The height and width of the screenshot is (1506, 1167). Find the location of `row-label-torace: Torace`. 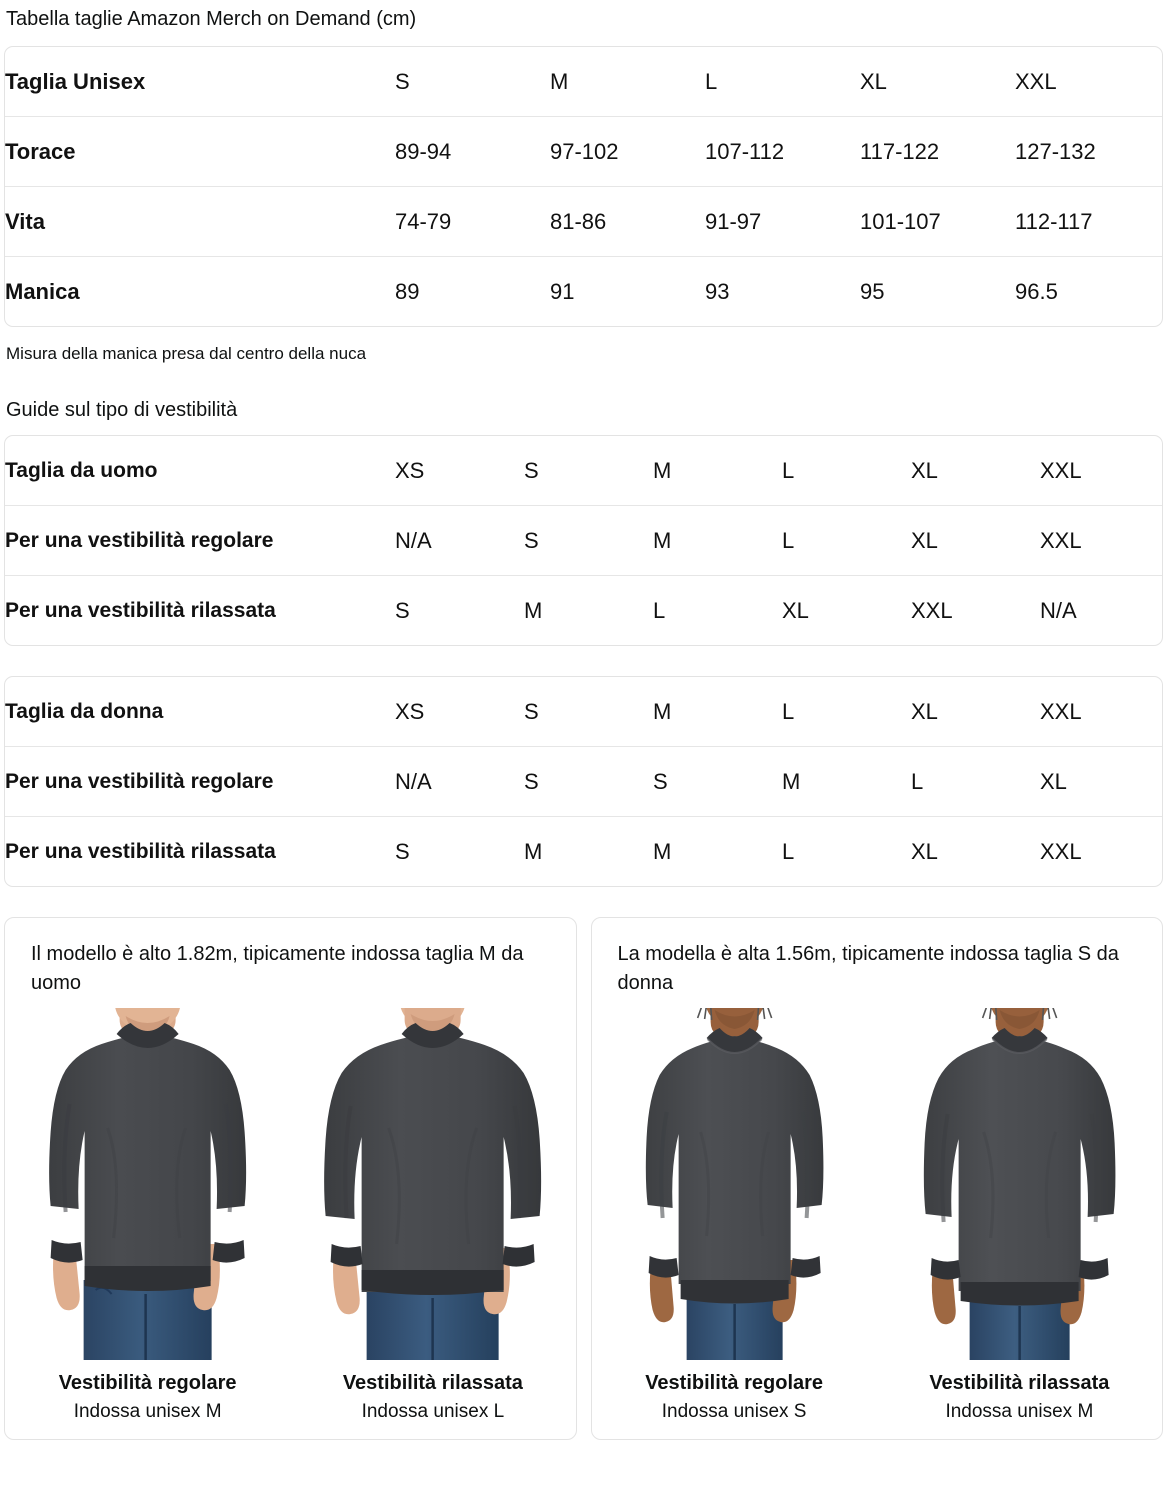

row-label-torace: Torace is located at coordinates (200, 151).